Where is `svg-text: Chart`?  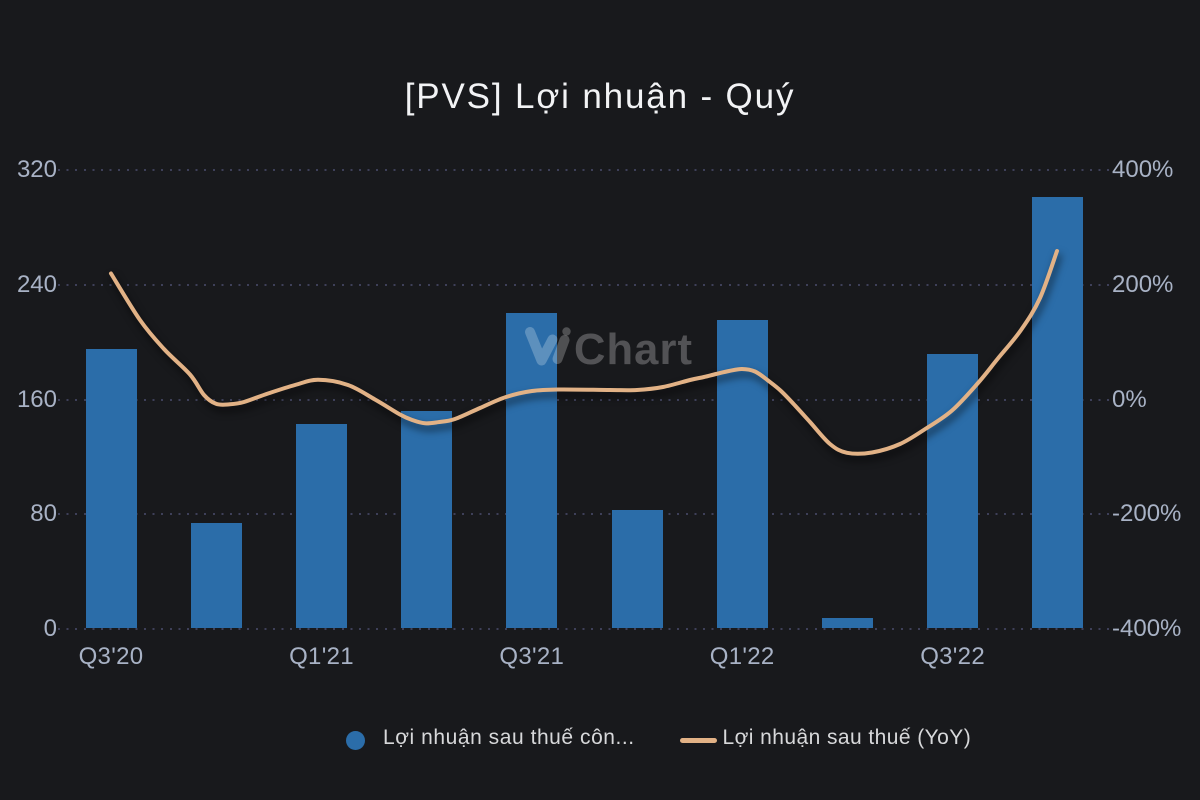
svg-text: Chart is located at coordinates (633, 350).